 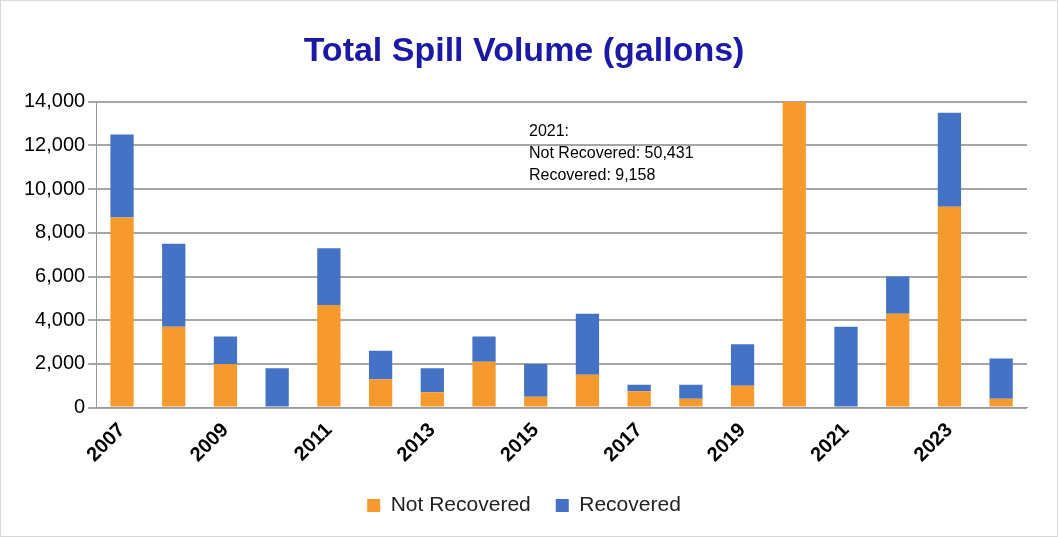 What do you see at coordinates (55, 144) in the screenshot?
I see `y-tick-label: 12,000` at bounding box center [55, 144].